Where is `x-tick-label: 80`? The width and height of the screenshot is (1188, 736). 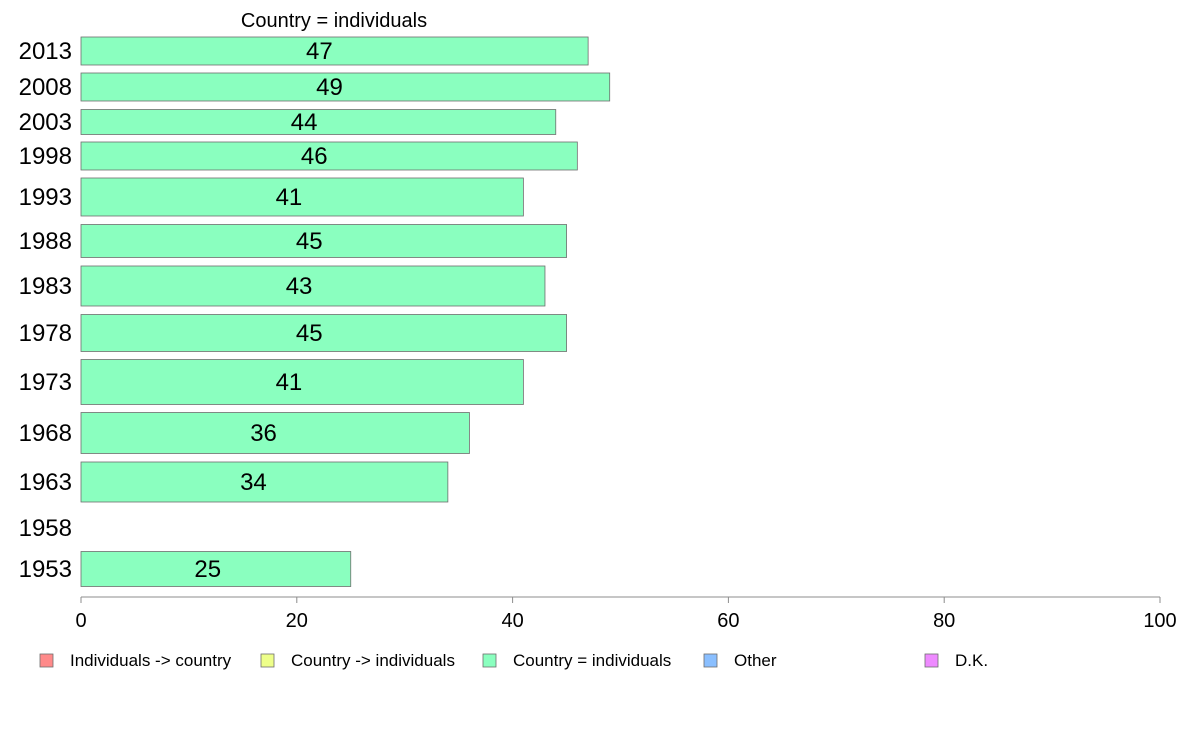 x-tick-label: 80 is located at coordinates (944, 621).